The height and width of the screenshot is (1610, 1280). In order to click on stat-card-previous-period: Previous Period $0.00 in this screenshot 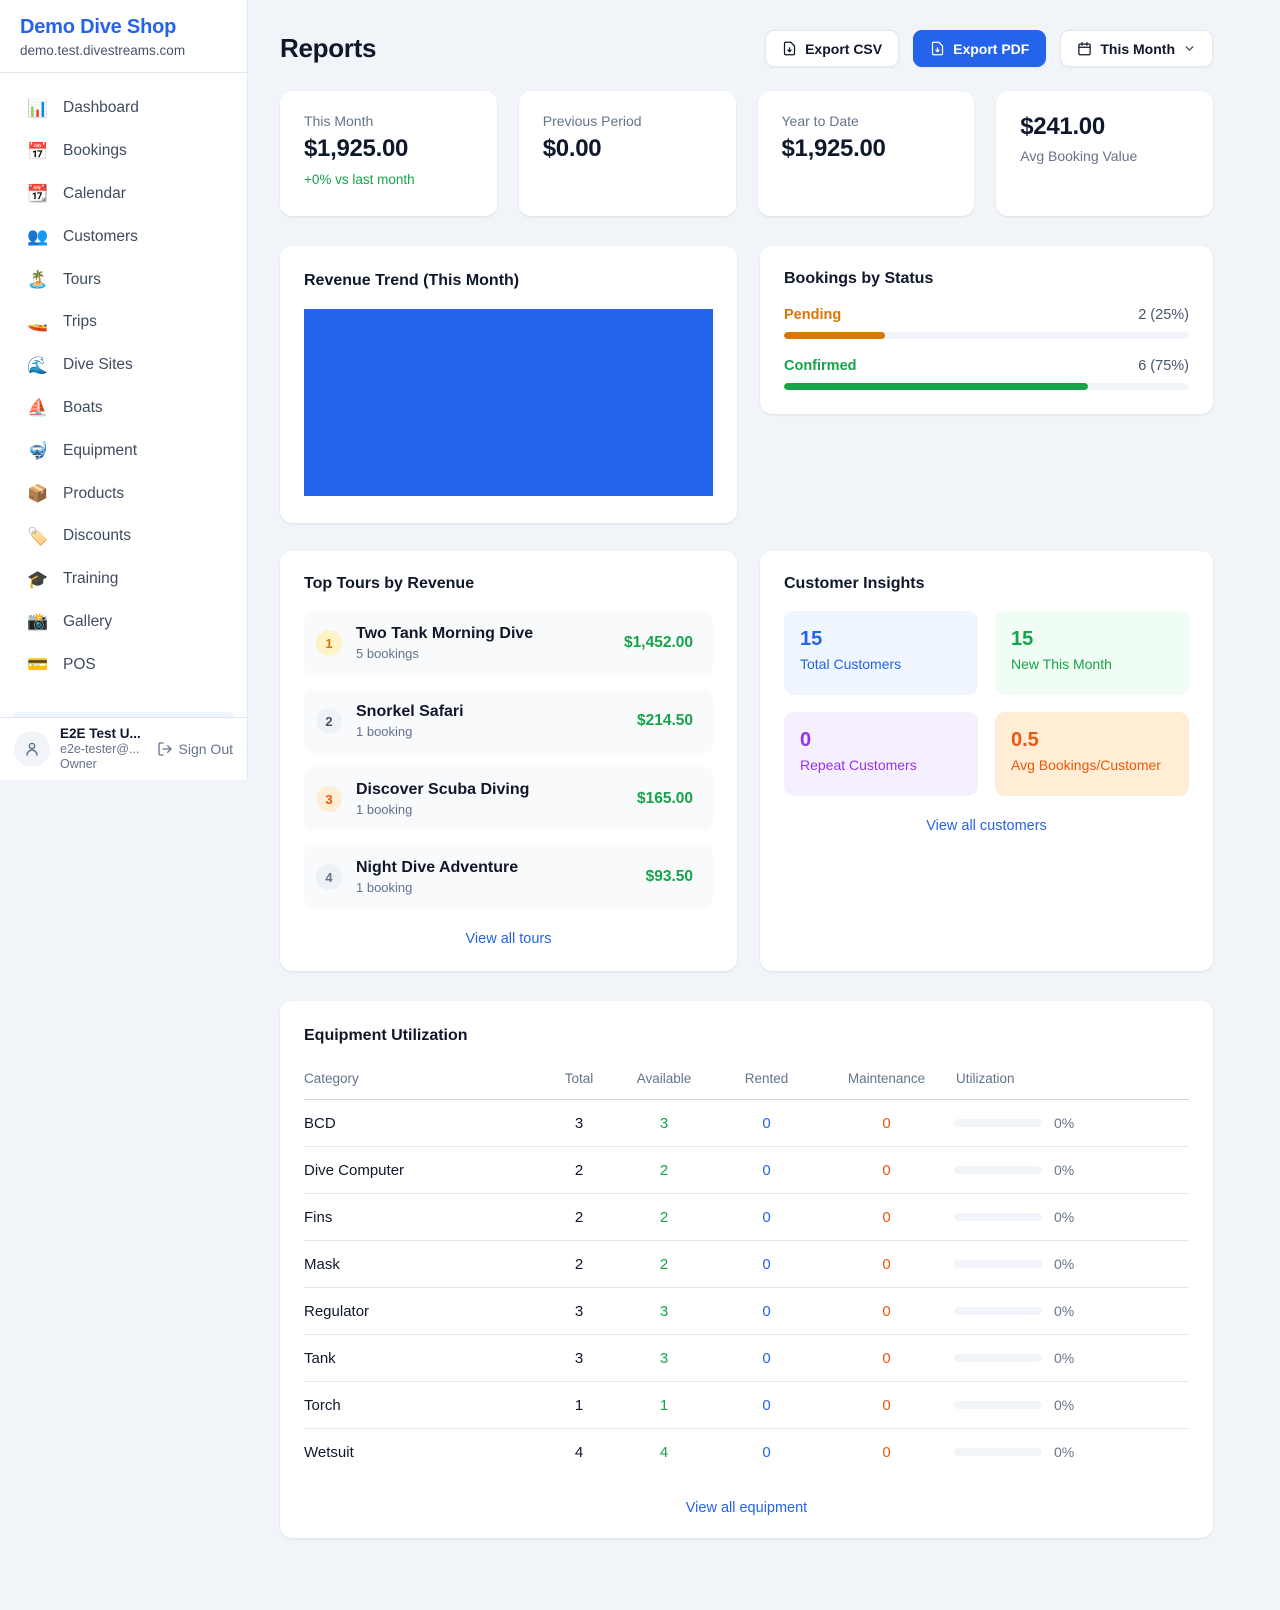, I will do `click(627, 153)`.